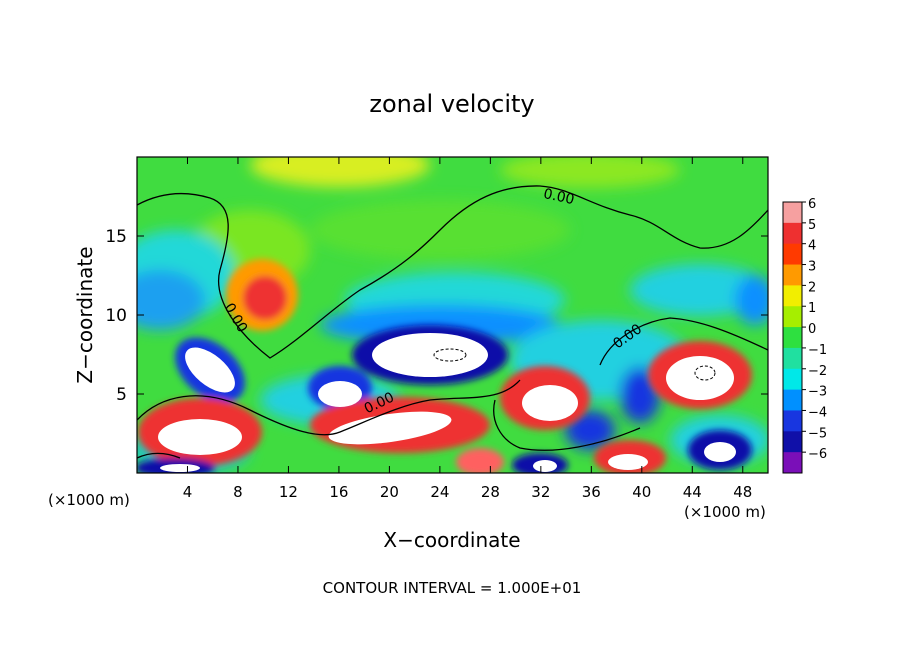  I want to click on x-tick-label: 36, so click(591, 492).